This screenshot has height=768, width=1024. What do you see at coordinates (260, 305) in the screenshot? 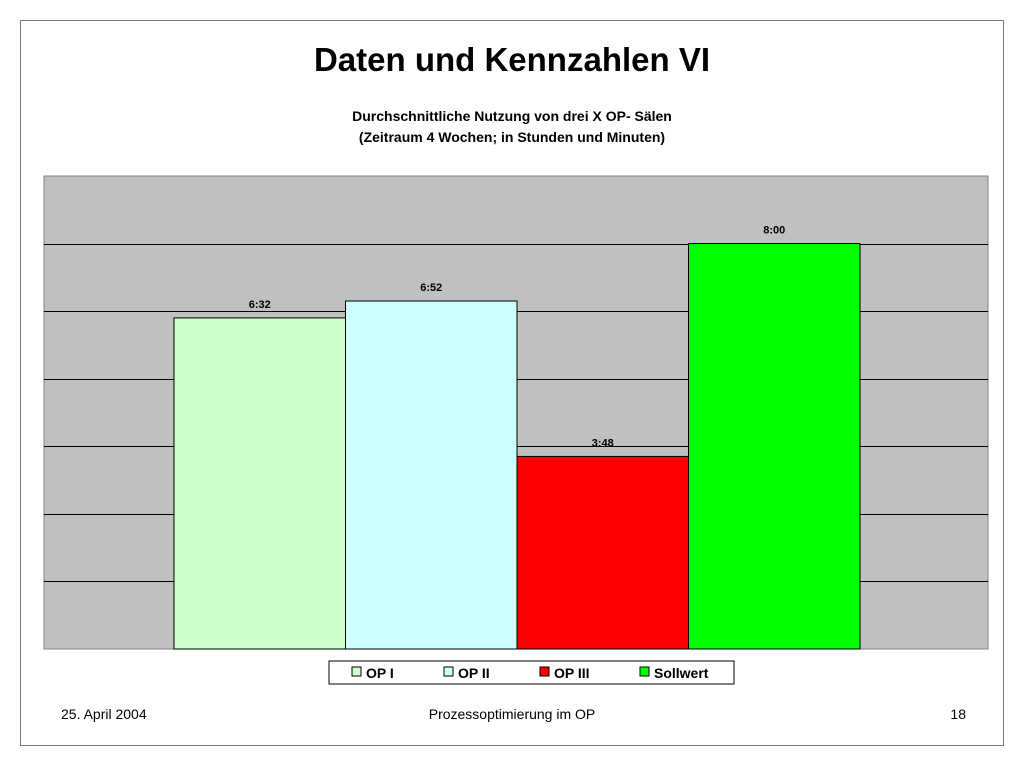
I see `bar-value-label: 6:32` at bounding box center [260, 305].